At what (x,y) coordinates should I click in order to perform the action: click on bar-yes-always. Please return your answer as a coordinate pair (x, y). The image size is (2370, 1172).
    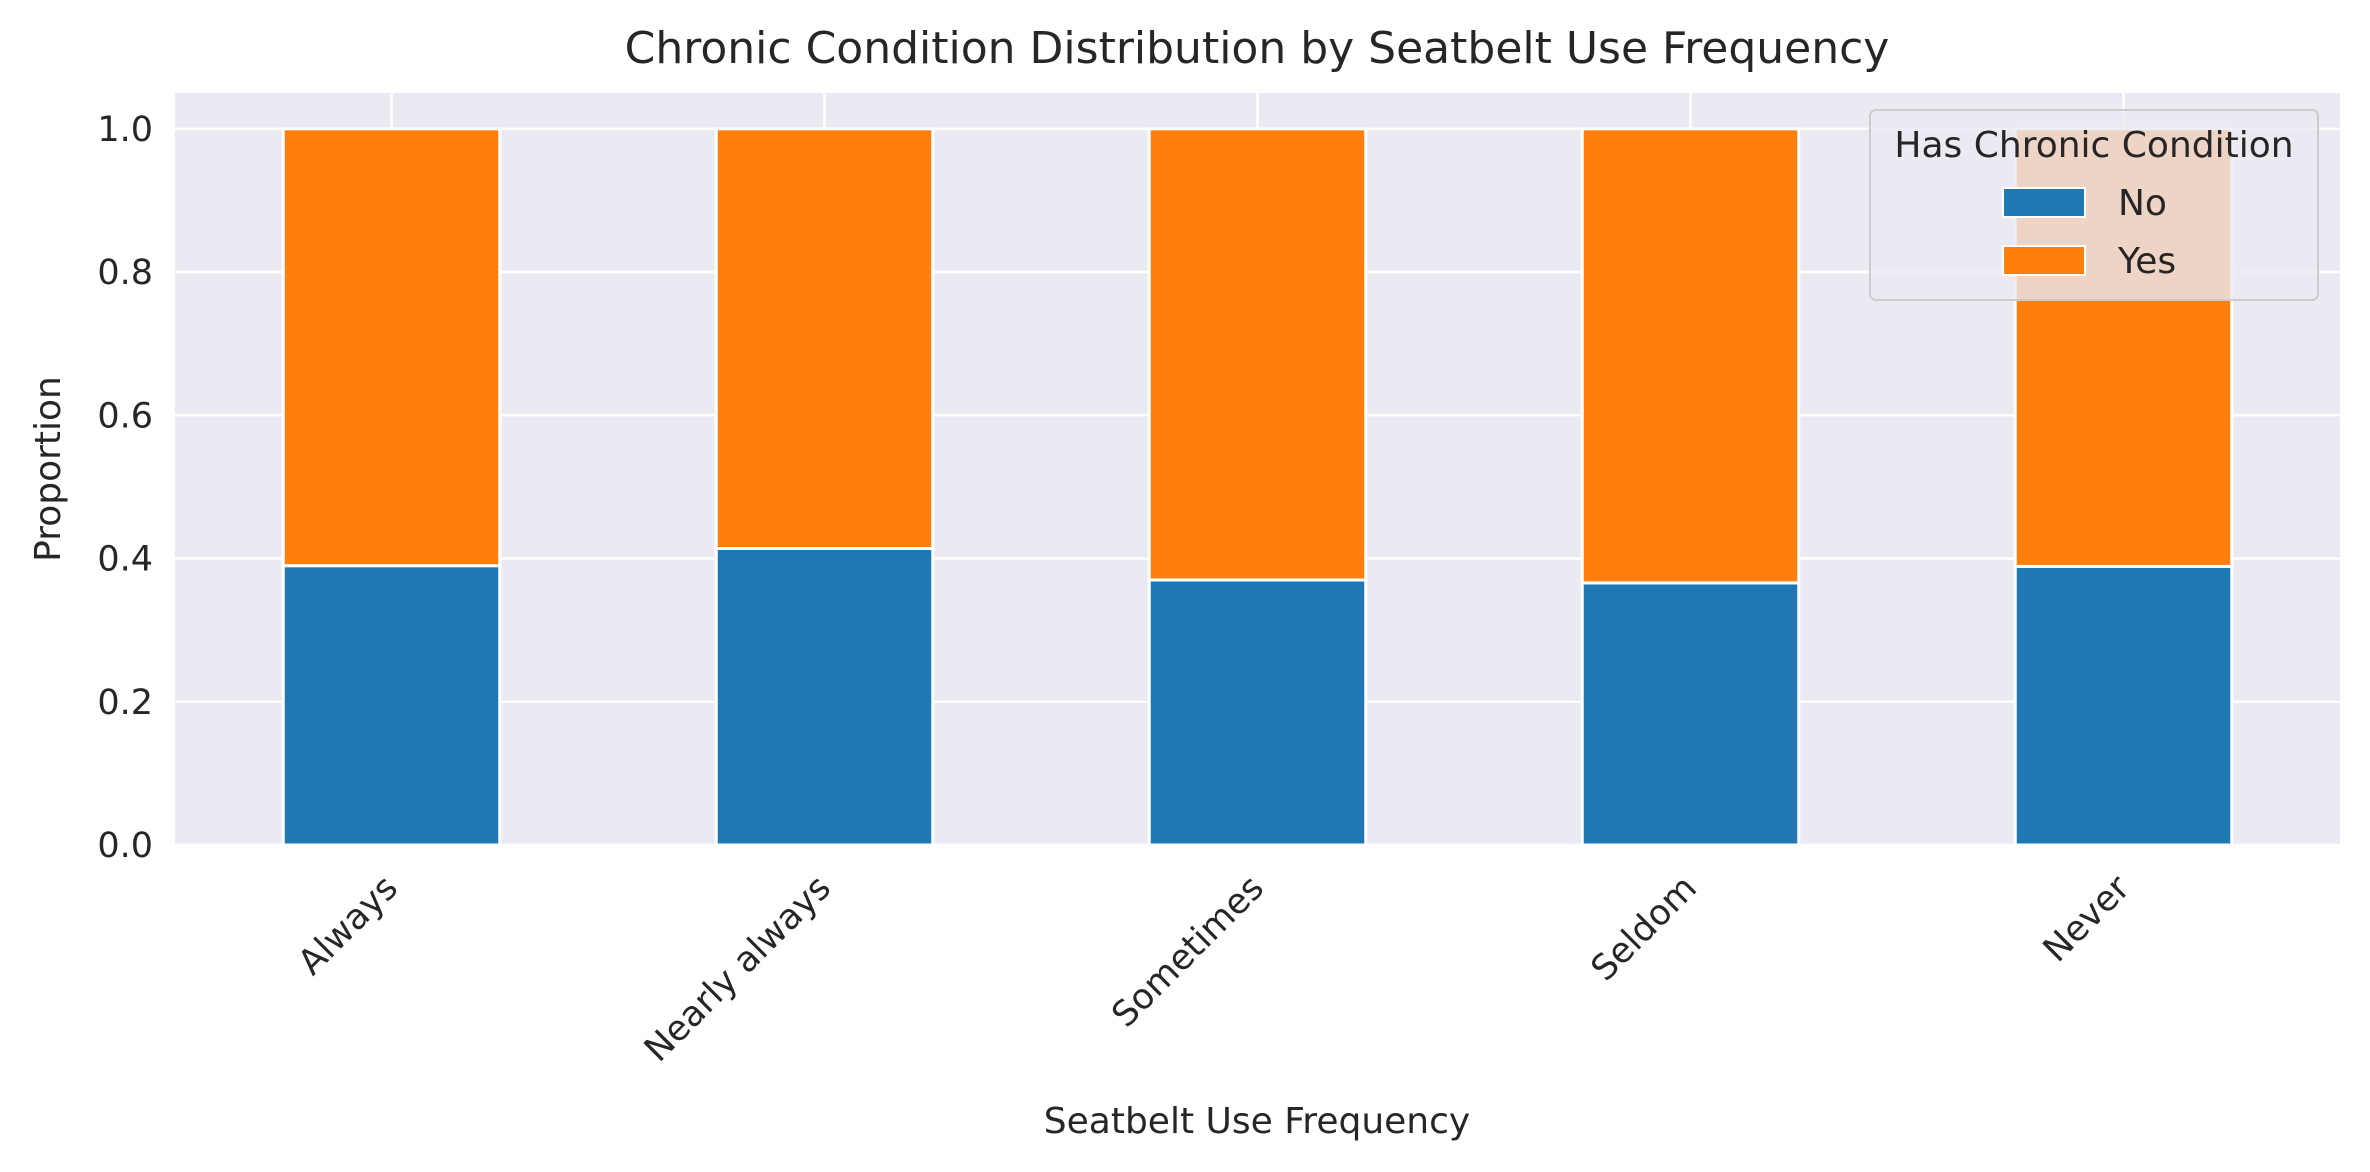
    Looking at the image, I should click on (391, 347).